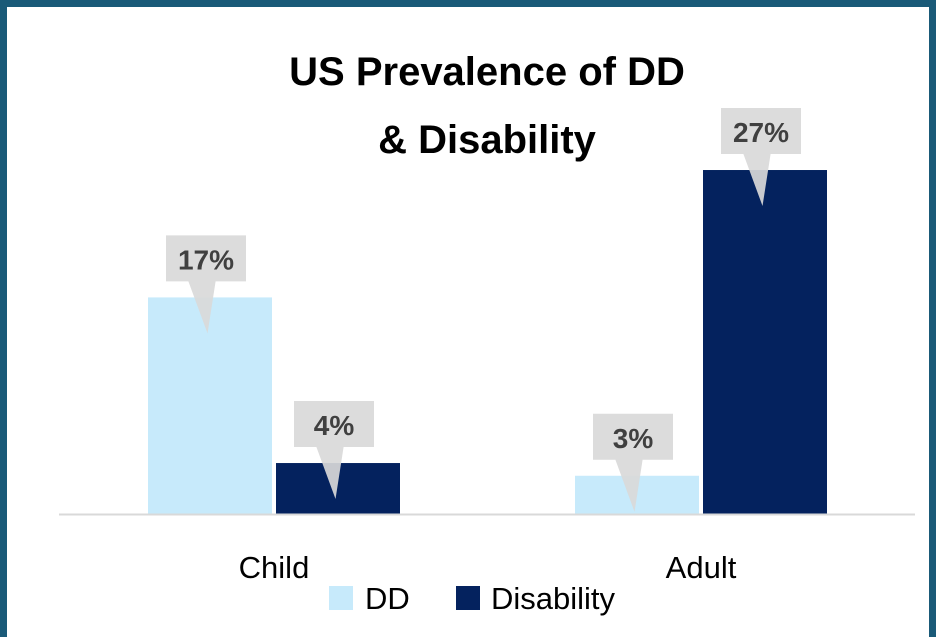 The height and width of the screenshot is (644, 936). What do you see at coordinates (633, 462) in the screenshot?
I see `data-label-callout-adult-dd` at bounding box center [633, 462].